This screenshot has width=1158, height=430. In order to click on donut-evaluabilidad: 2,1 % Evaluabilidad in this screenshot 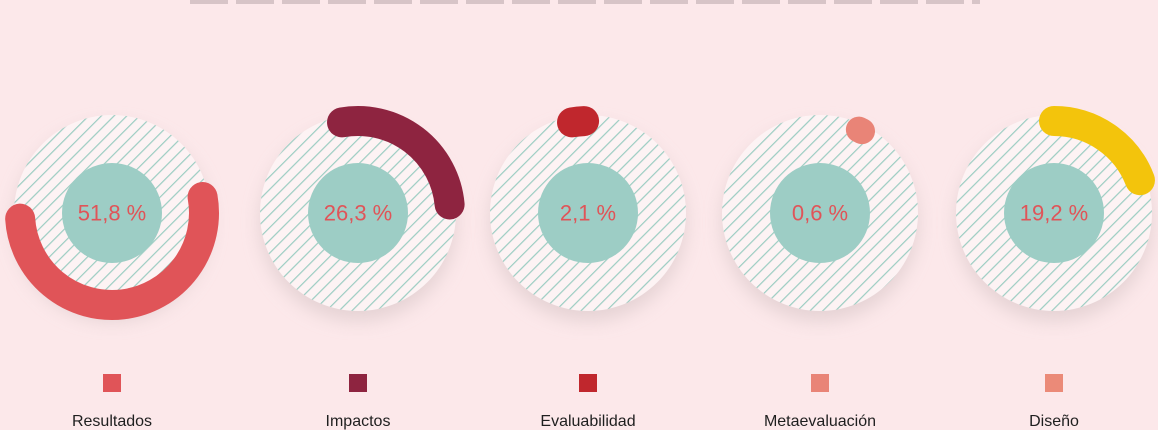, I will do `click(588, 268)`.